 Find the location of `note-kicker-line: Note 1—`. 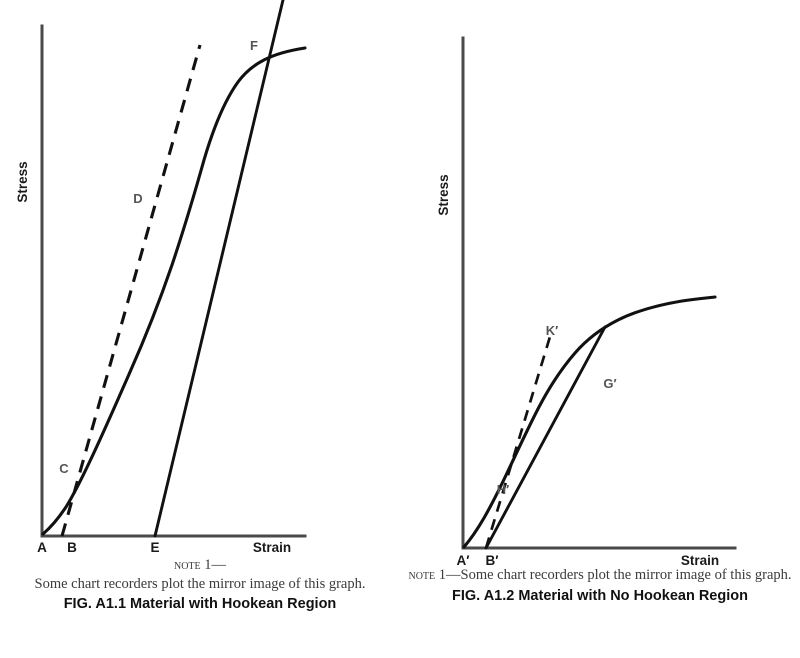

note-kicker-line: Note 1— is located at coordinates (200, 565).